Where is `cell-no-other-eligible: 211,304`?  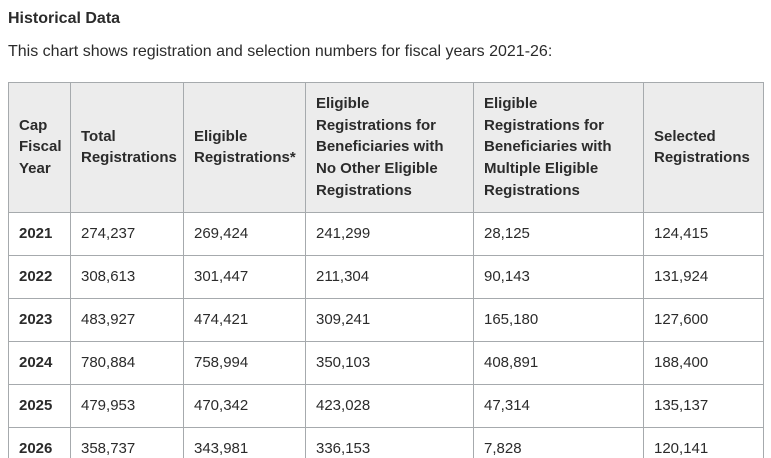 cell-no-other-eligible: 211,304 is located at coordinates (389, 276).